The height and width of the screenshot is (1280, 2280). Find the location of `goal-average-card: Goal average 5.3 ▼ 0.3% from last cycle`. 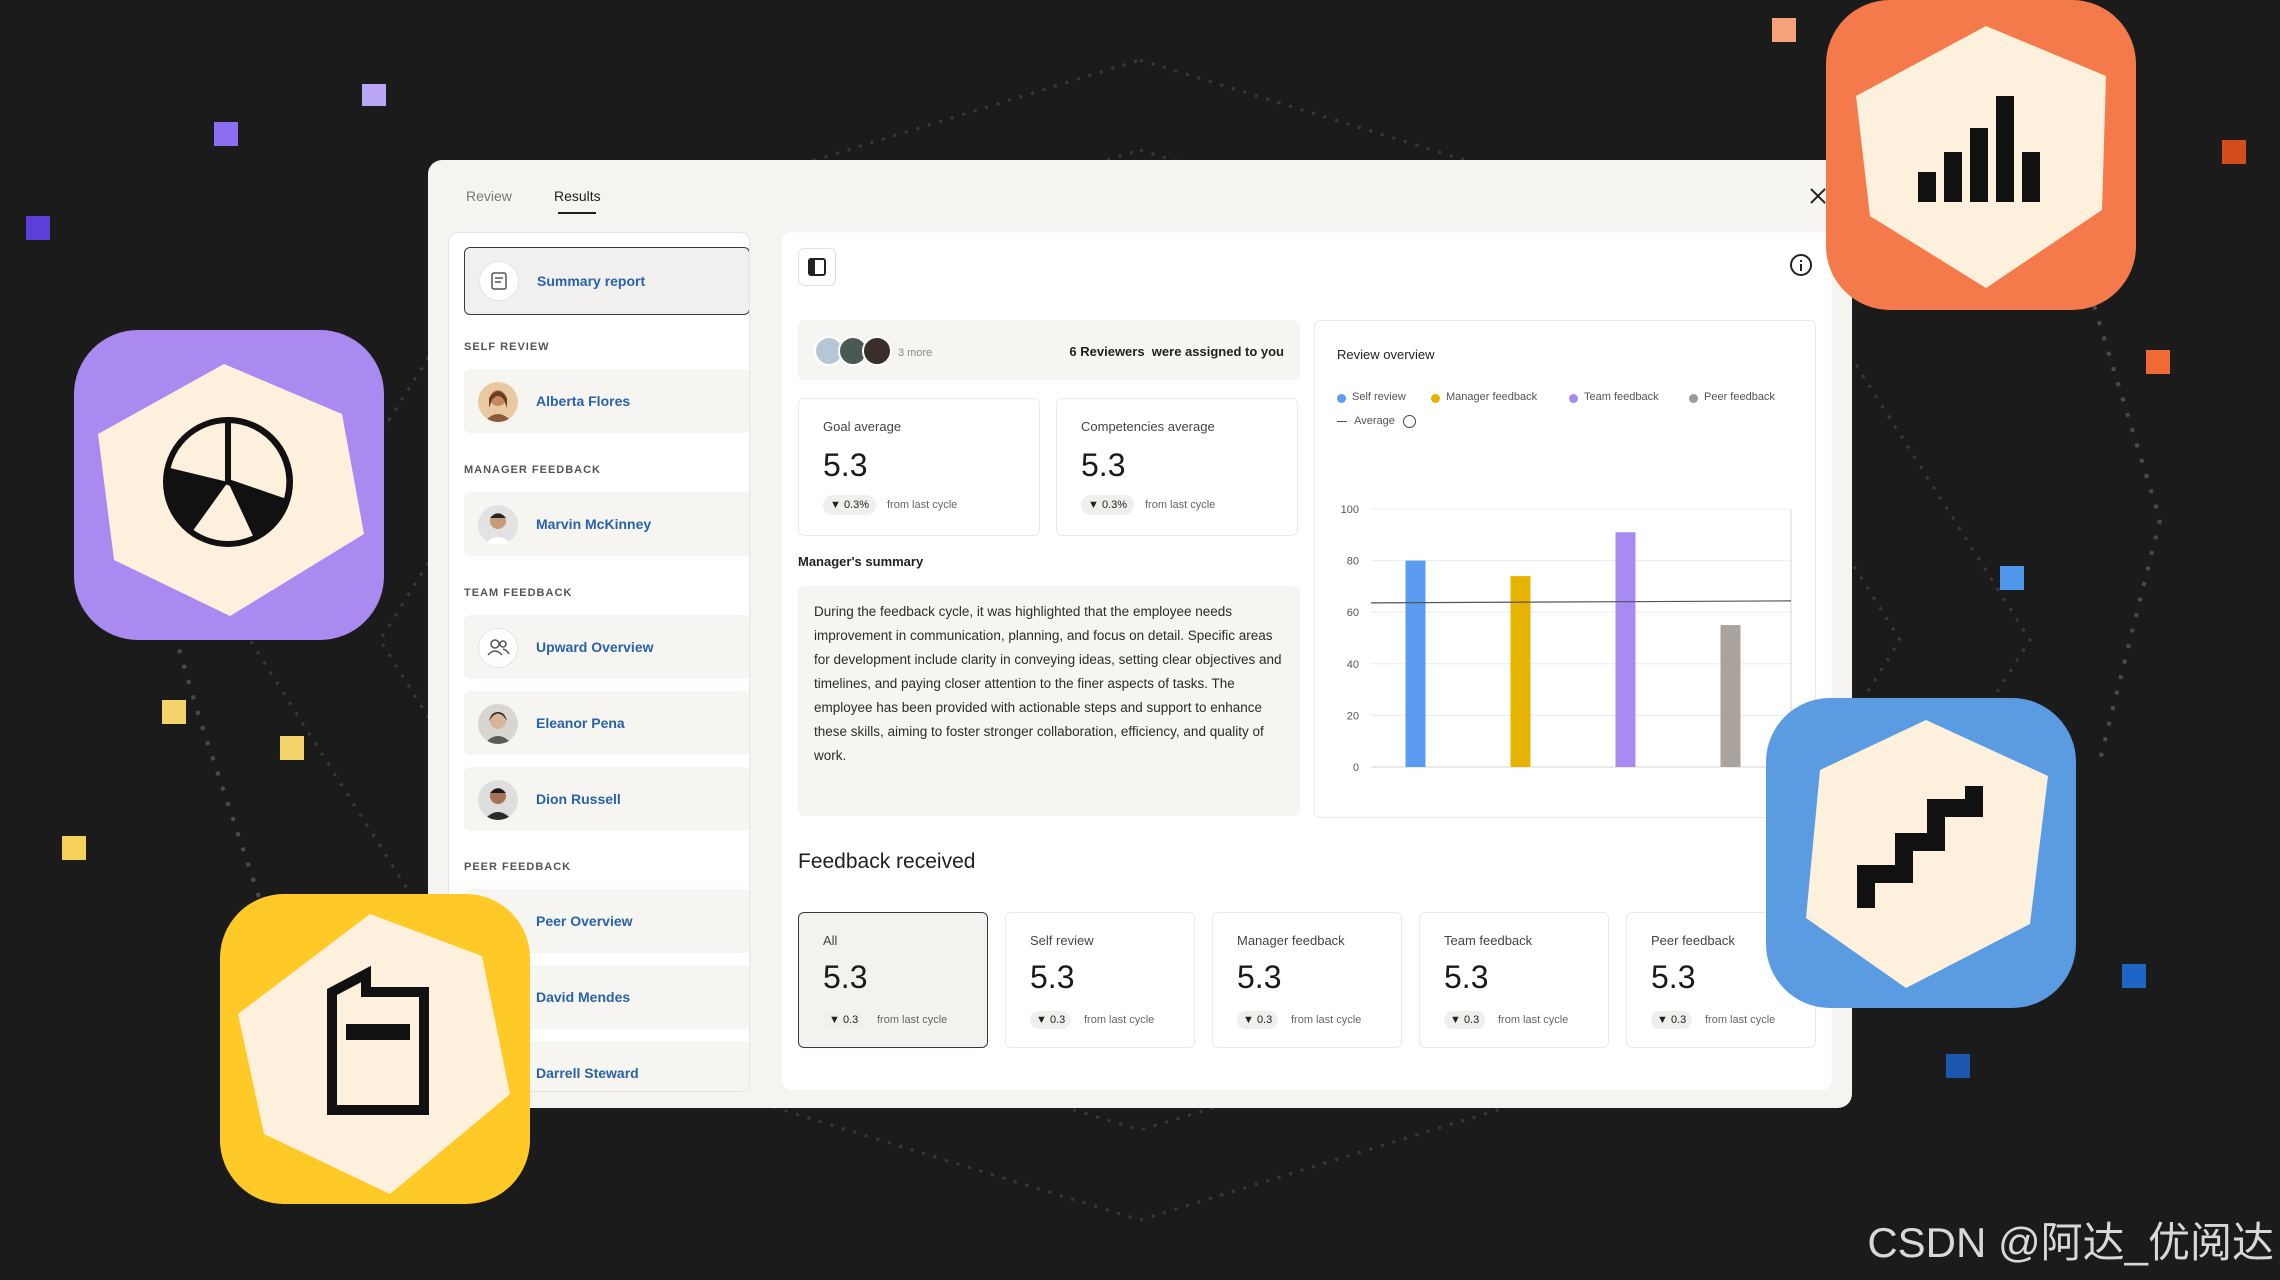

goal-average-card: Goal average 5.3 ▼ 0.3% from last cycle is located at coordinates (919, 467).